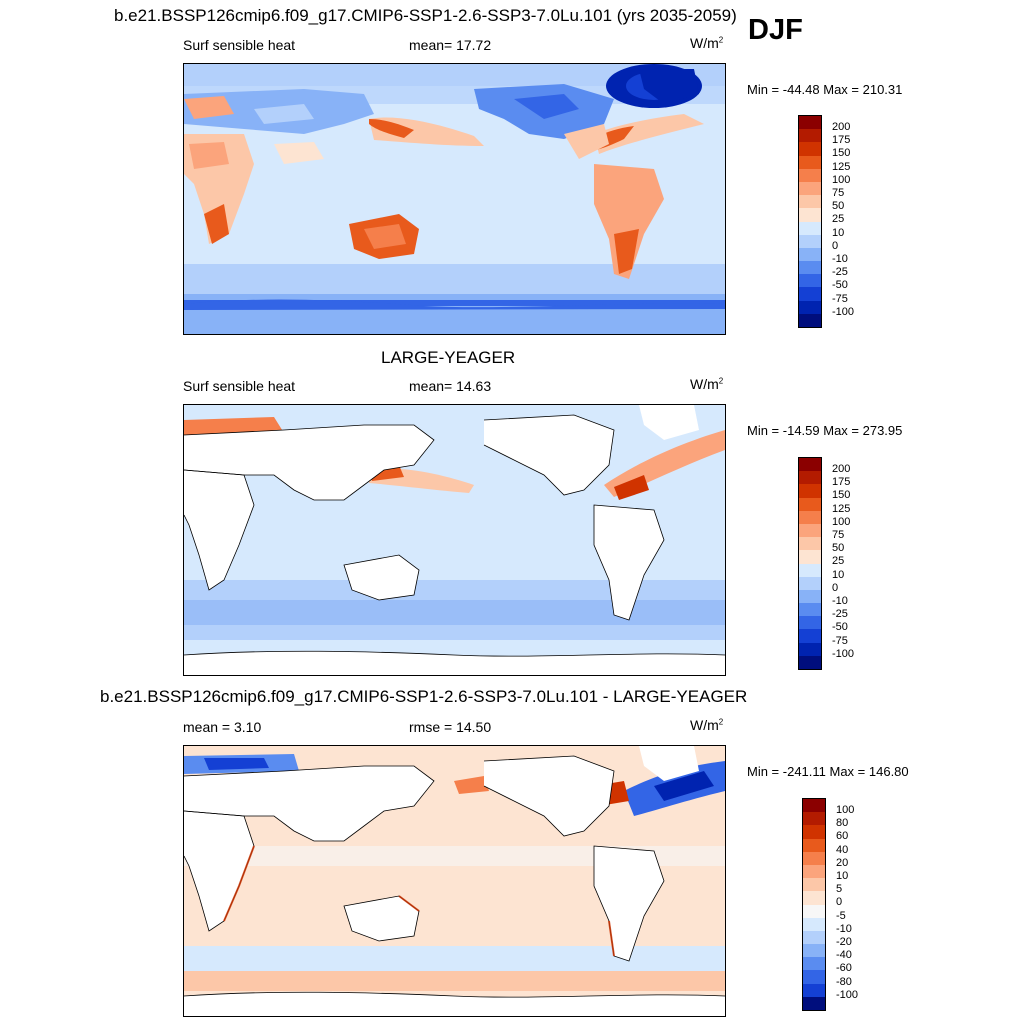 Image resolution: width=1024 pixels, height=1024 pixels. Describe the element at coordinates (842, 823) in the screenshot. I see `colorbar-tick-label: 80` at that location.